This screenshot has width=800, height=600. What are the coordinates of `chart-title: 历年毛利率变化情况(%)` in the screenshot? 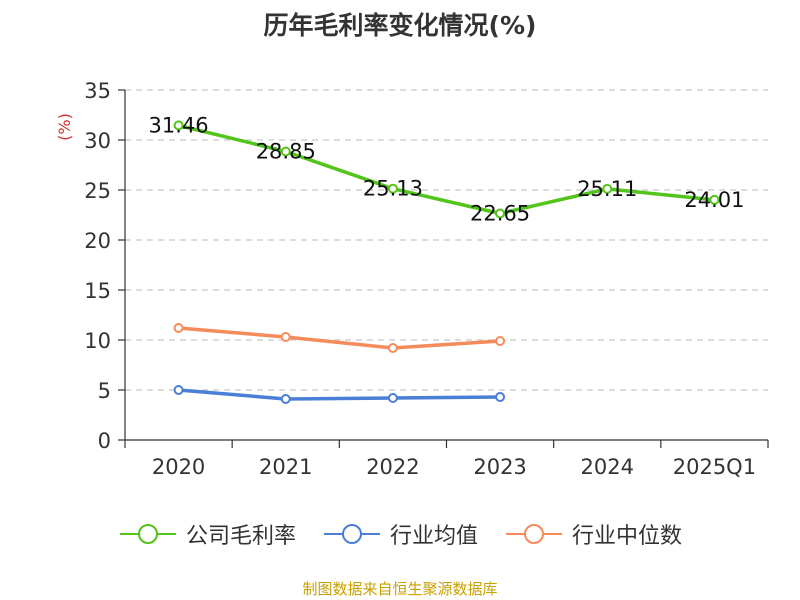 It's located at (400, 25).